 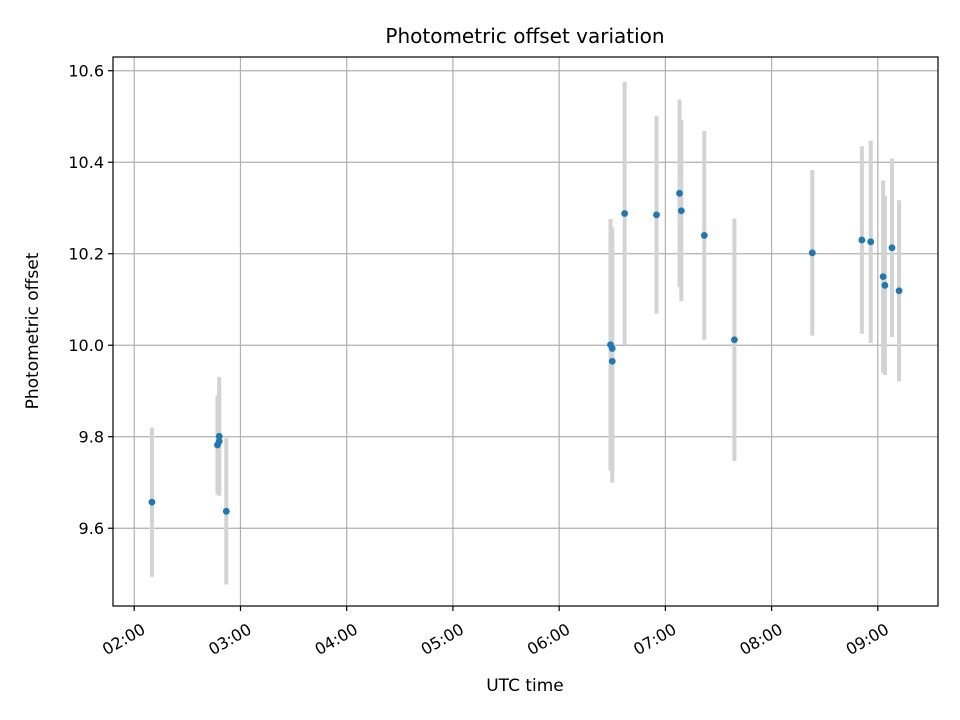 I want to click on y-tick-label: 10.0, so click(x=86, y=345).